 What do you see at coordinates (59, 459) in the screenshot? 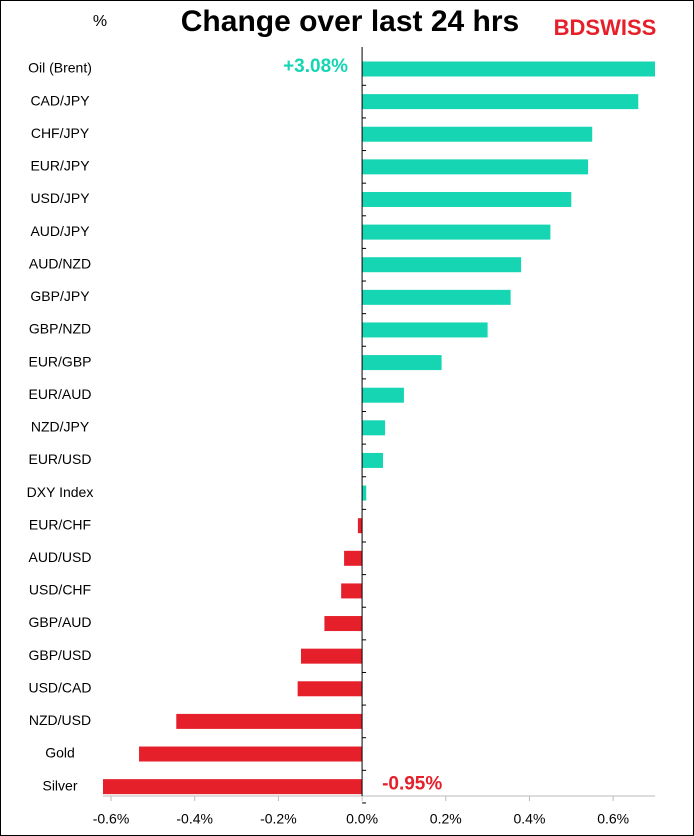
I see `y-tick-label: EUR/USD` at bounding box center [59, 459].